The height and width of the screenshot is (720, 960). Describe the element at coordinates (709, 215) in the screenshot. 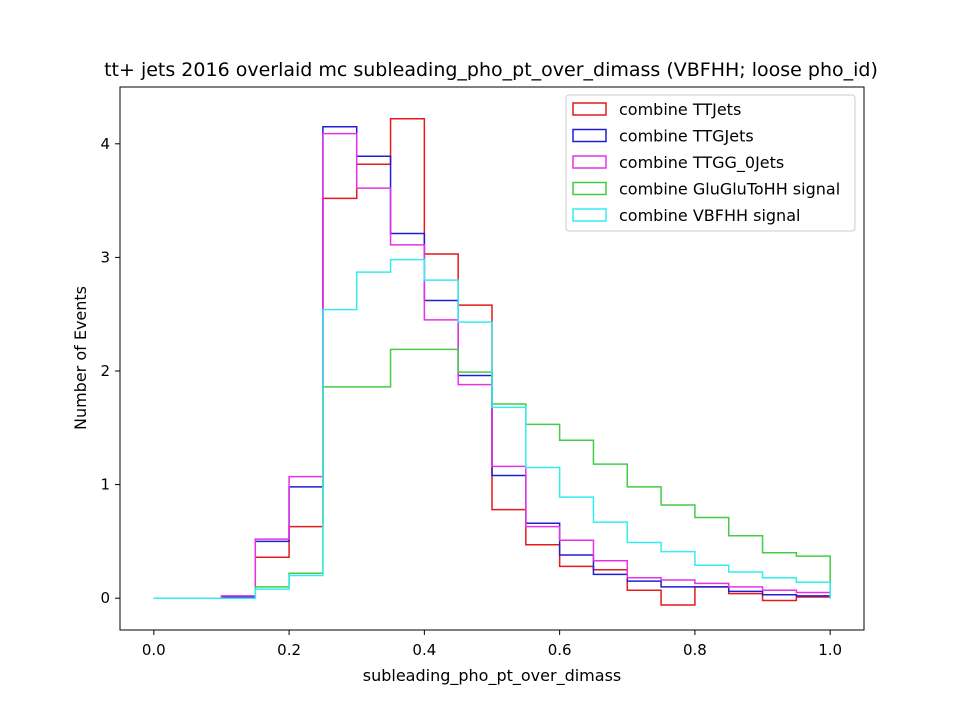

I see `legend-label: combine VBFHH signal` at that location.